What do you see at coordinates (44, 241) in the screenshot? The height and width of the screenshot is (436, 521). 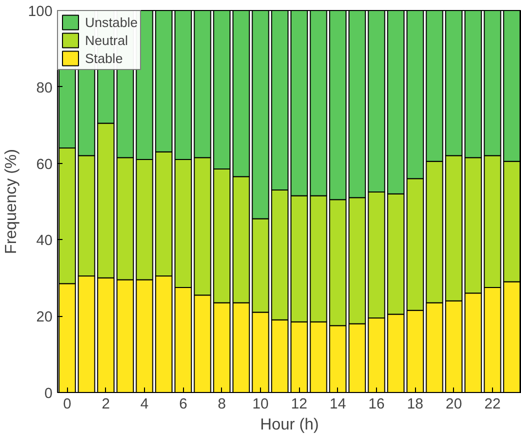 I see `y-tick-label: 40` at bounding box center [44, 241].